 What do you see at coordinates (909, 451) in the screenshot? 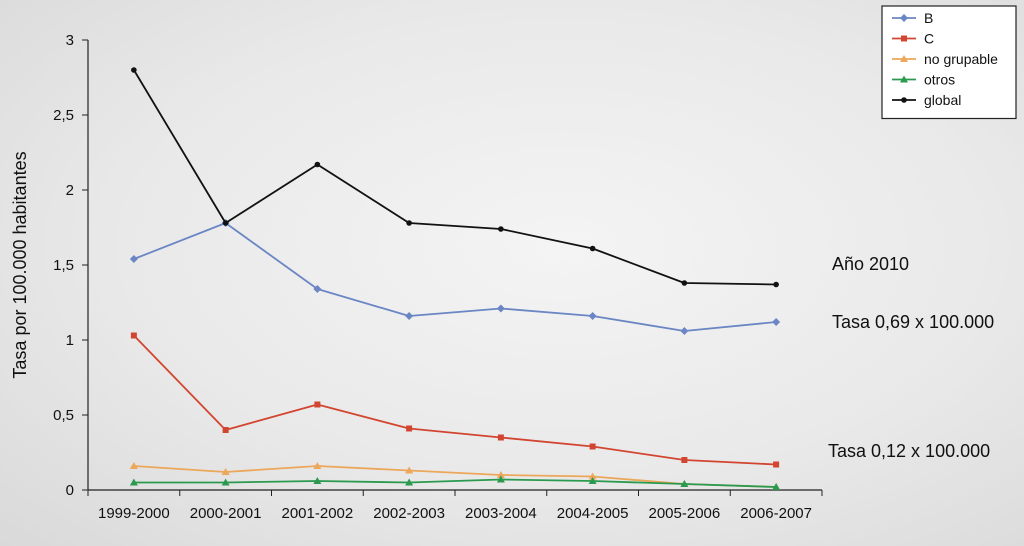
I see `annotation-text: Tasa 0,12 x 100.000` at bounding box center [909, 451].